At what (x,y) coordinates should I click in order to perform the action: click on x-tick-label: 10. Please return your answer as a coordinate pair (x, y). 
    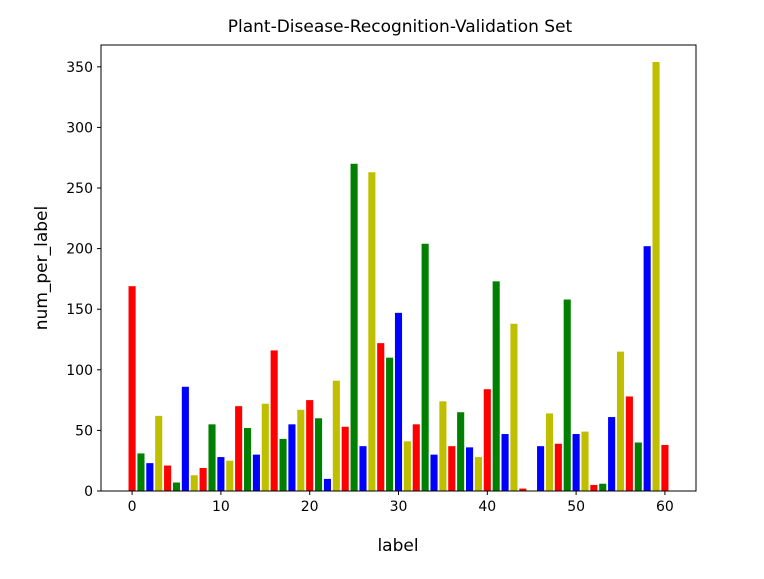
    Looking at the image, I should click on (221, 507).